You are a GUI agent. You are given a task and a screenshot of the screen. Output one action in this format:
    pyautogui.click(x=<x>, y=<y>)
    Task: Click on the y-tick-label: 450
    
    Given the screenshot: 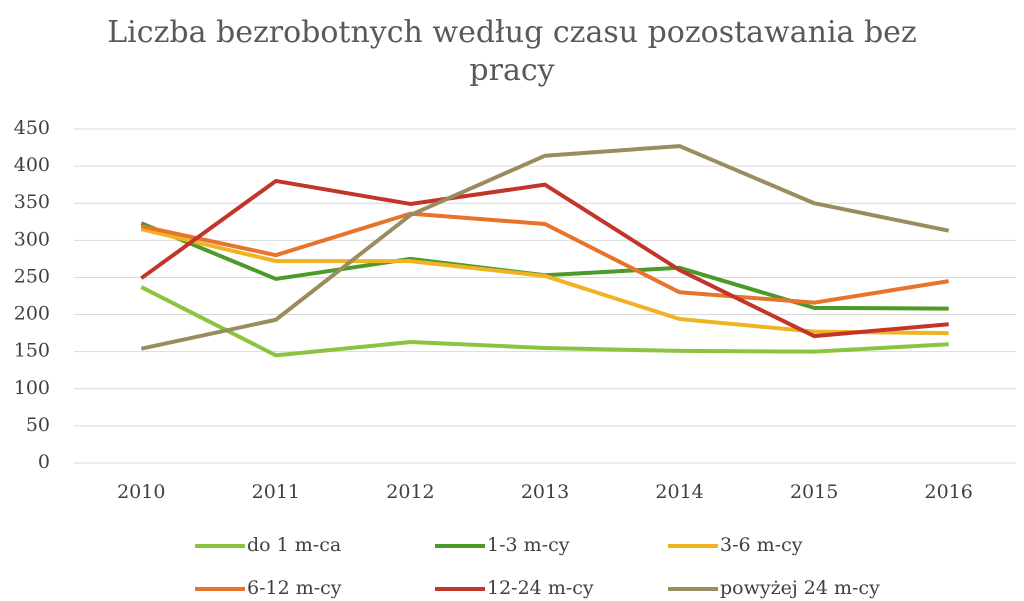 What is the action you would take?
    pyautogui.click(x=32, y=128)
    